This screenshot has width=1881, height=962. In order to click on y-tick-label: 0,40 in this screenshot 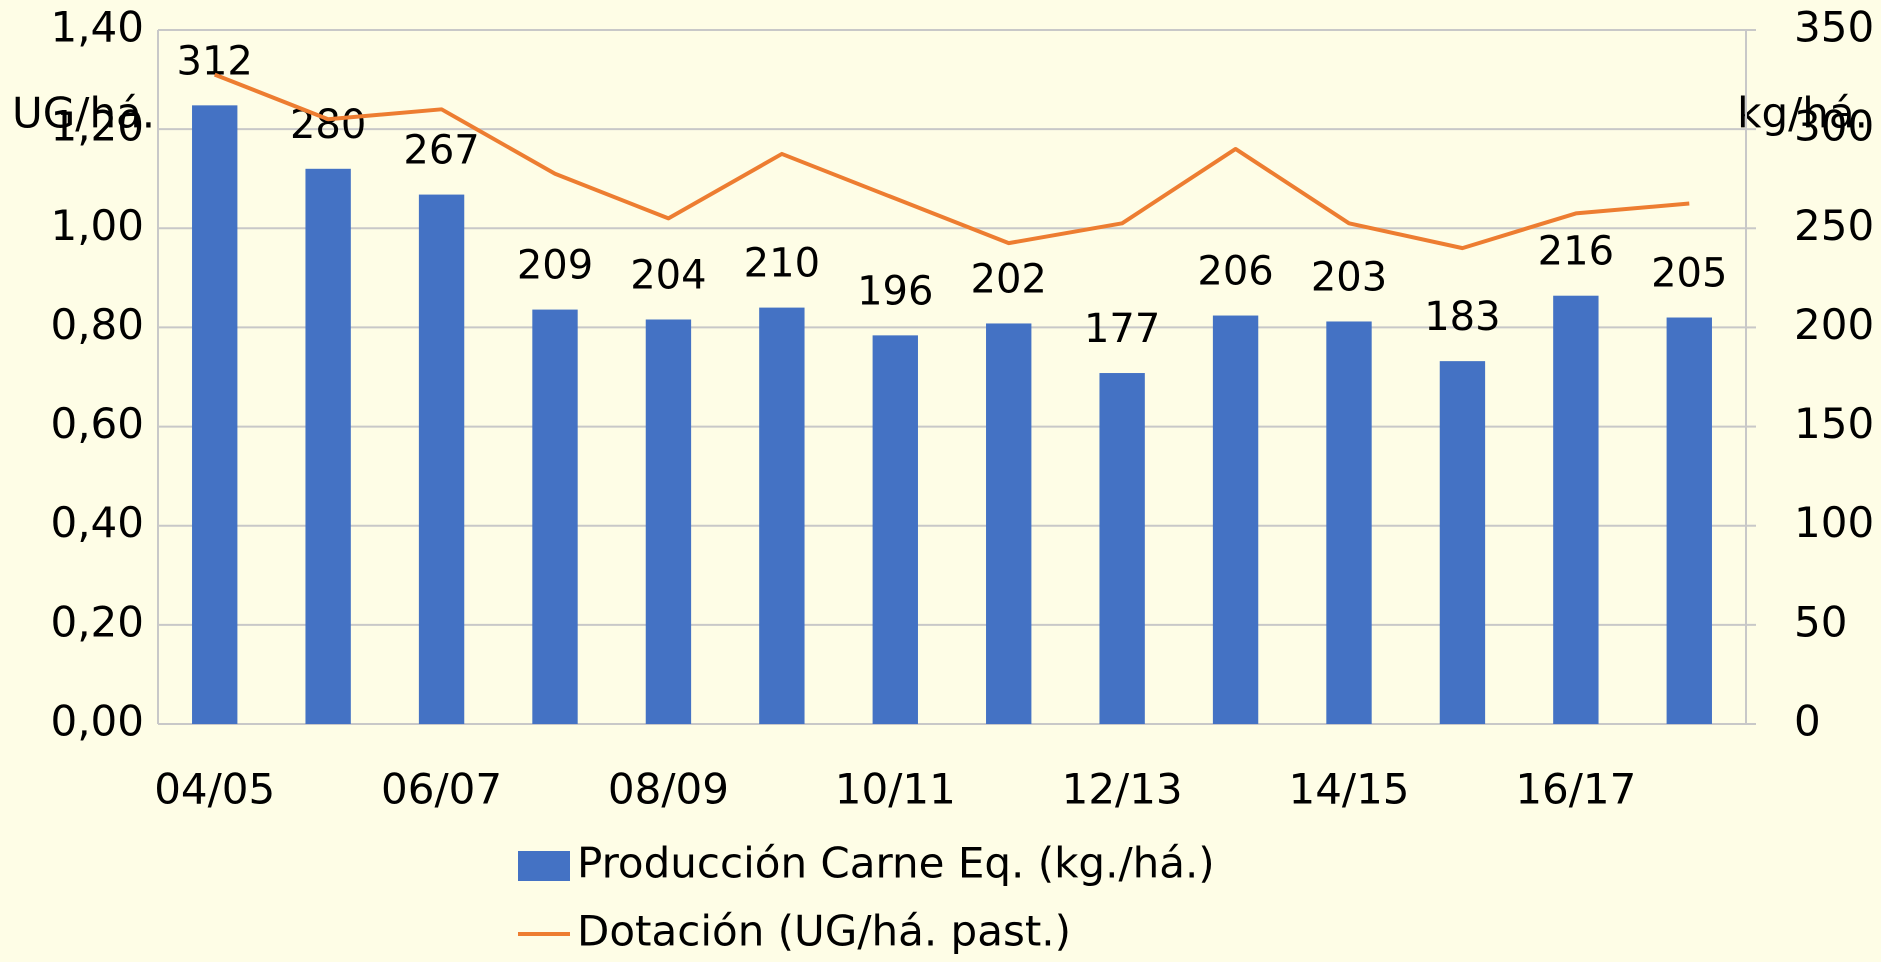, I will do `click(97, 522)`.